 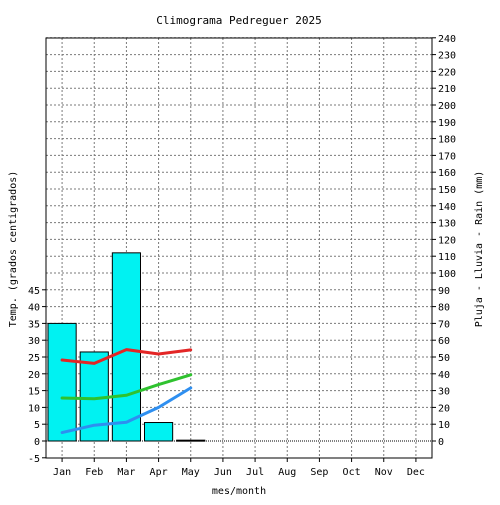 I want to click on rain-bars, so click(x=126, y=347).